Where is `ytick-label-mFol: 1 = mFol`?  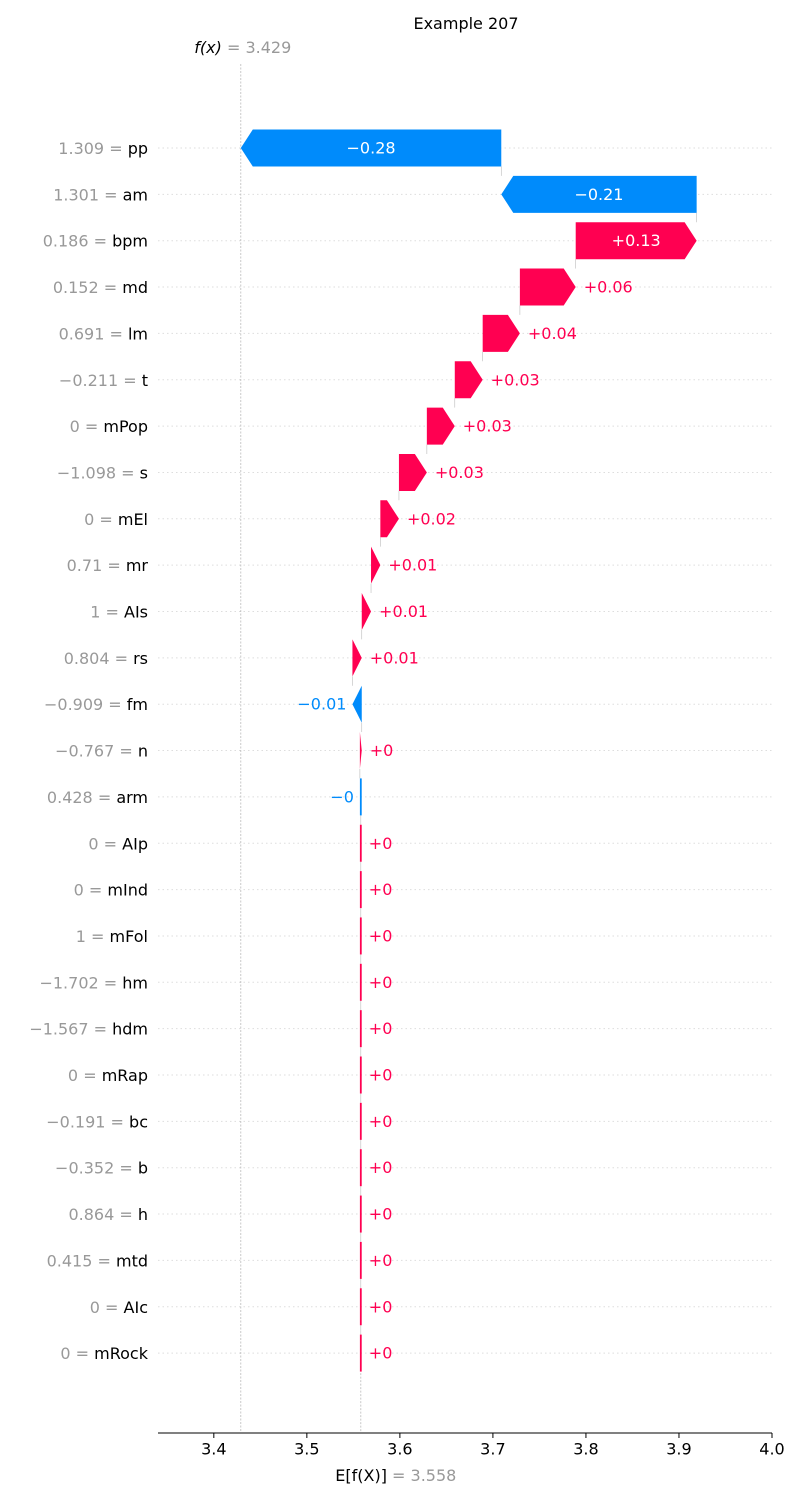 ytick-label-mFol: 1 = mFol is located at coordinates (112, 935).